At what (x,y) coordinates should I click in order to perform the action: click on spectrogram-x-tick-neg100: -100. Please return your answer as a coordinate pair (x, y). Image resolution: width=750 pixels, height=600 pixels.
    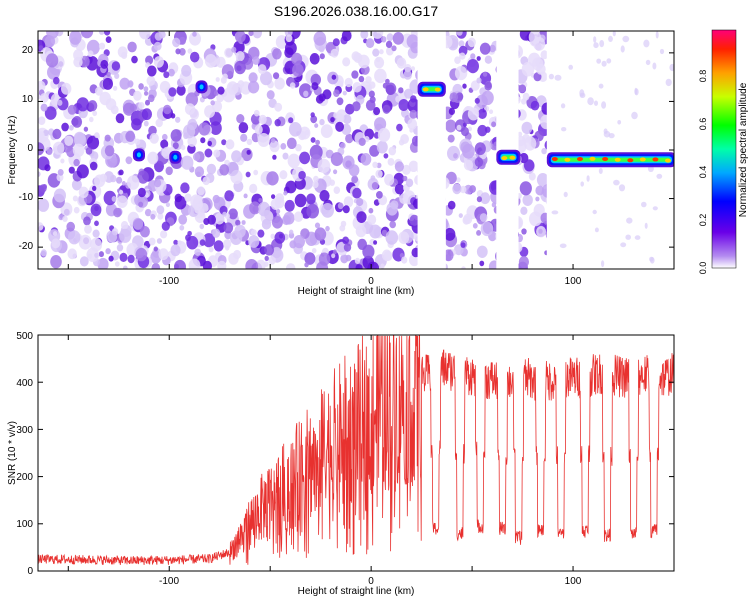
    Looking at the image, I should click on (169, 281).